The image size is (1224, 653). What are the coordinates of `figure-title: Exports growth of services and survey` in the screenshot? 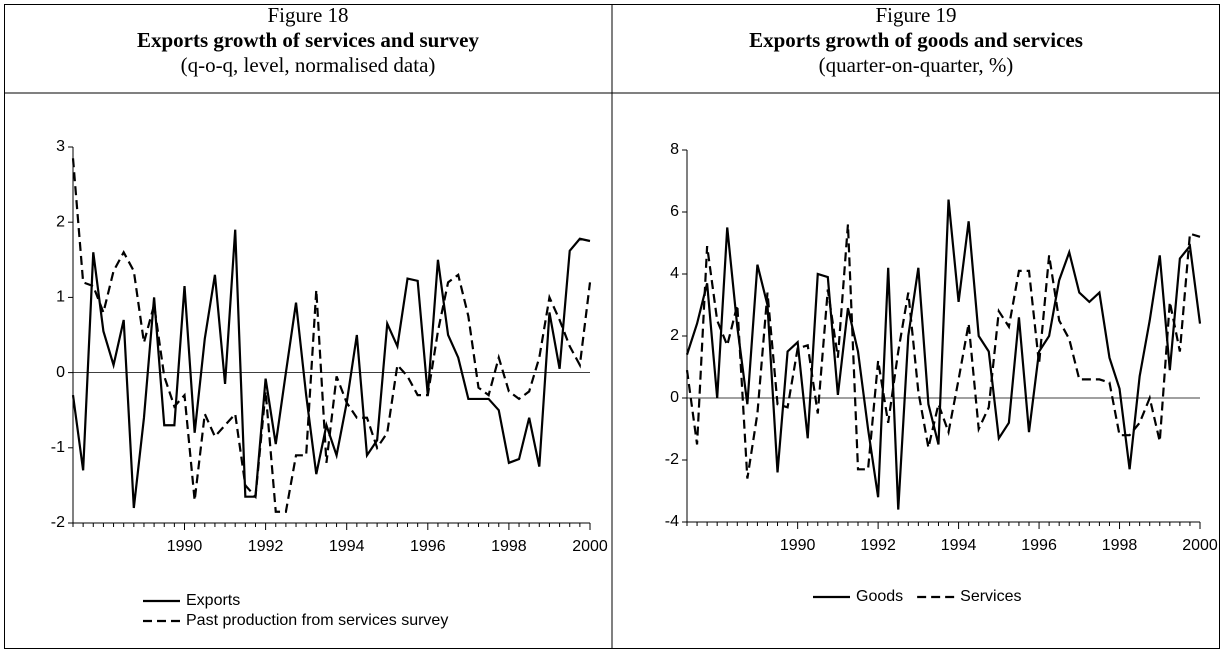 It's located at (308, 40).